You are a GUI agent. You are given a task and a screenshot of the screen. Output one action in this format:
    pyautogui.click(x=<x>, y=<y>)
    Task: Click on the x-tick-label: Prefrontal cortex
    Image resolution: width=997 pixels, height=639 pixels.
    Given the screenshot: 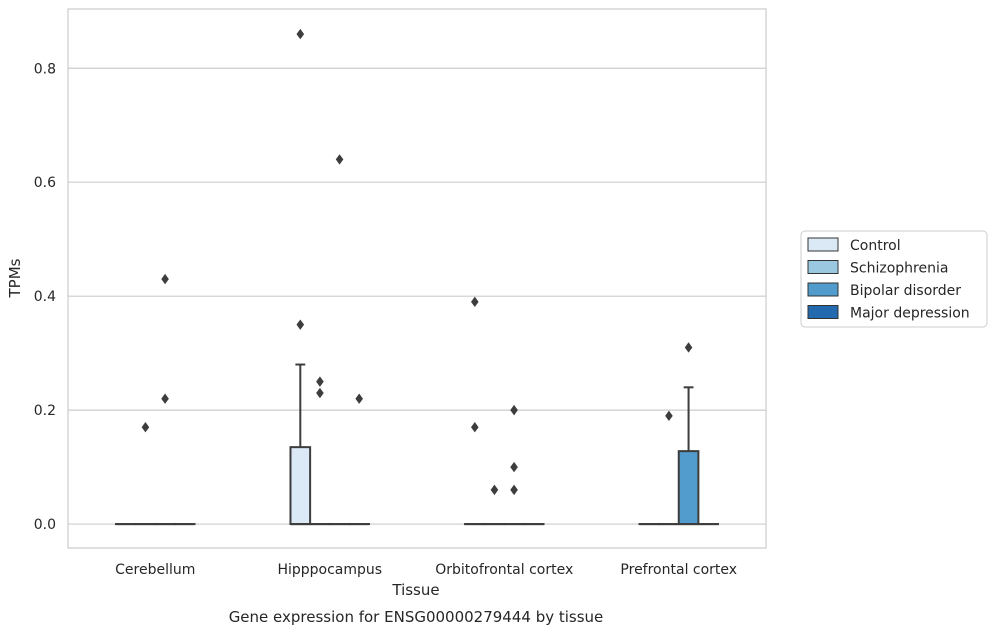 What is the action you would take?
    pyautogui.click(x=678, y=570)
    